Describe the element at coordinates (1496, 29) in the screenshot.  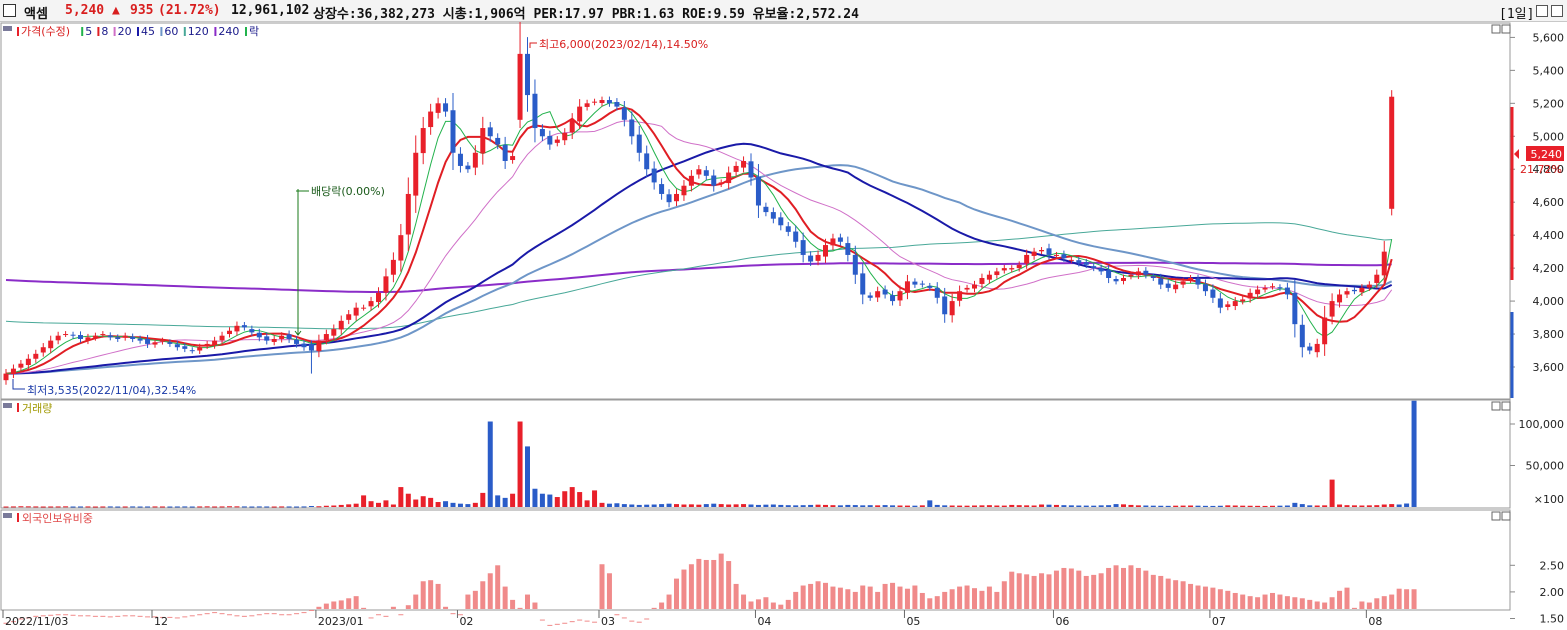
I see `price-panel-restore-icon` at that location.